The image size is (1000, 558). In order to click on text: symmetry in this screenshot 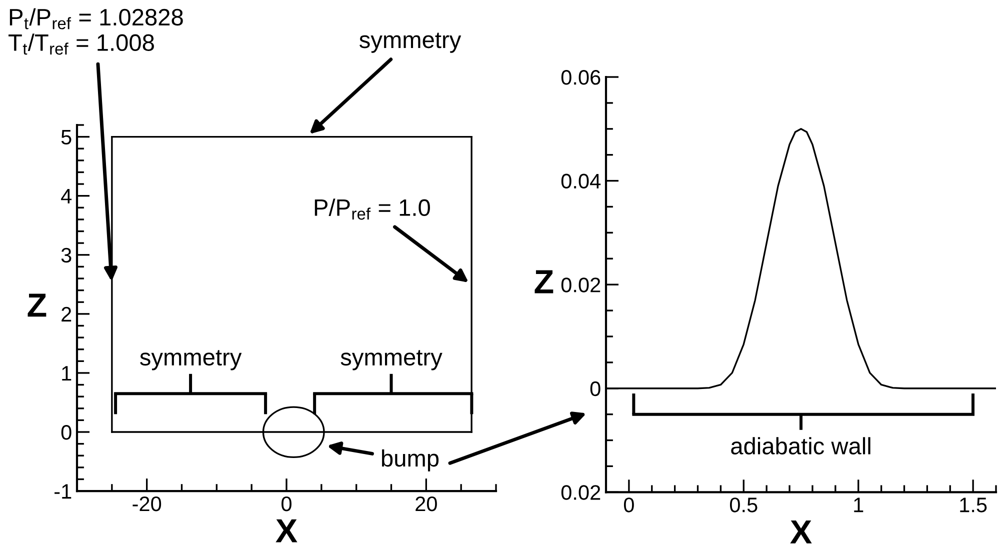, I will do `click(411, 42)`.